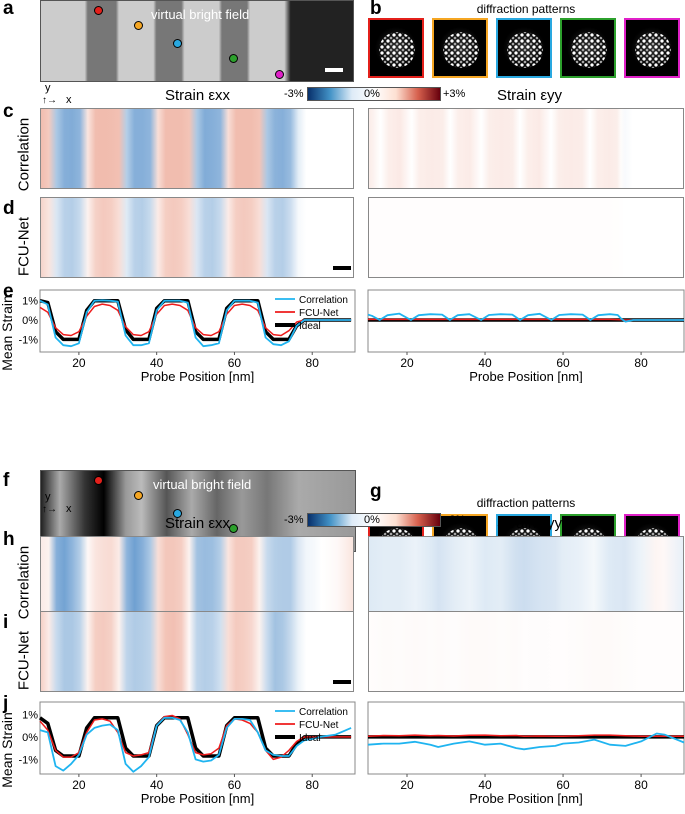 This screenshot has height=814, width=685. What do you see at coordinates (9, 539) in the screenshot?
I see `panel-label-h: h` at bounding box center [9, 539].